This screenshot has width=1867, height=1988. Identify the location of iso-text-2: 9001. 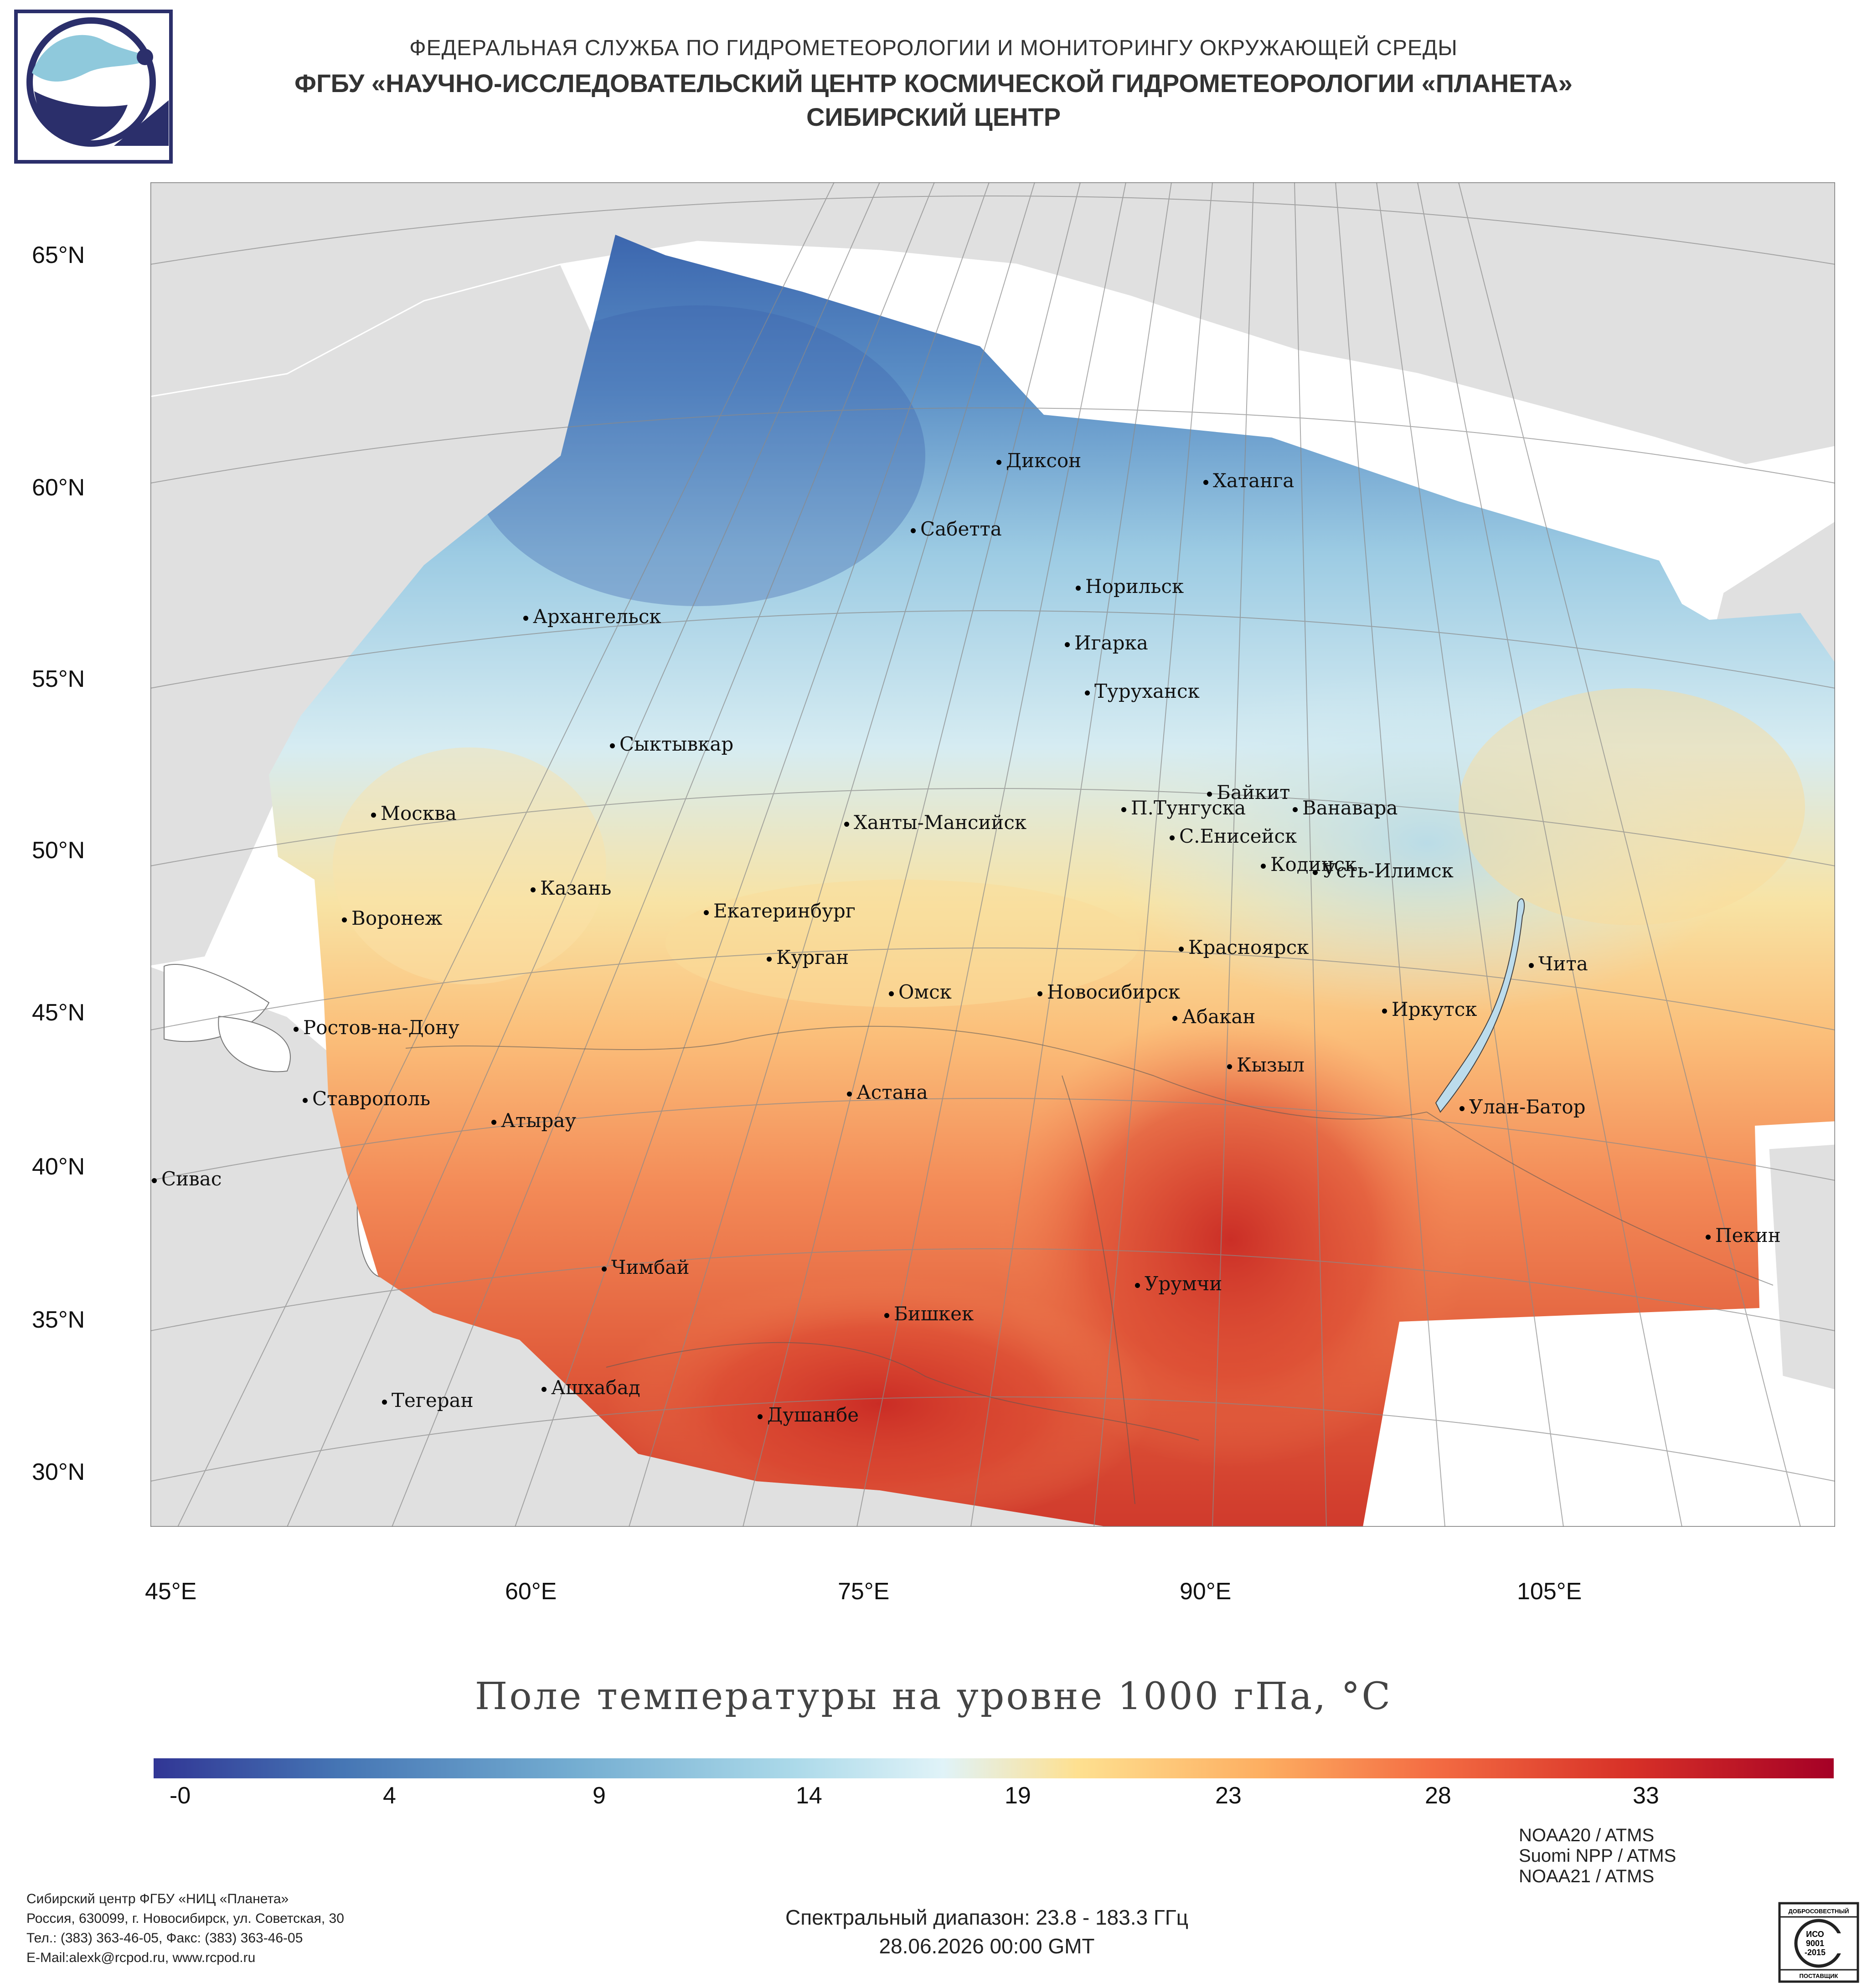
(1815, 1943).